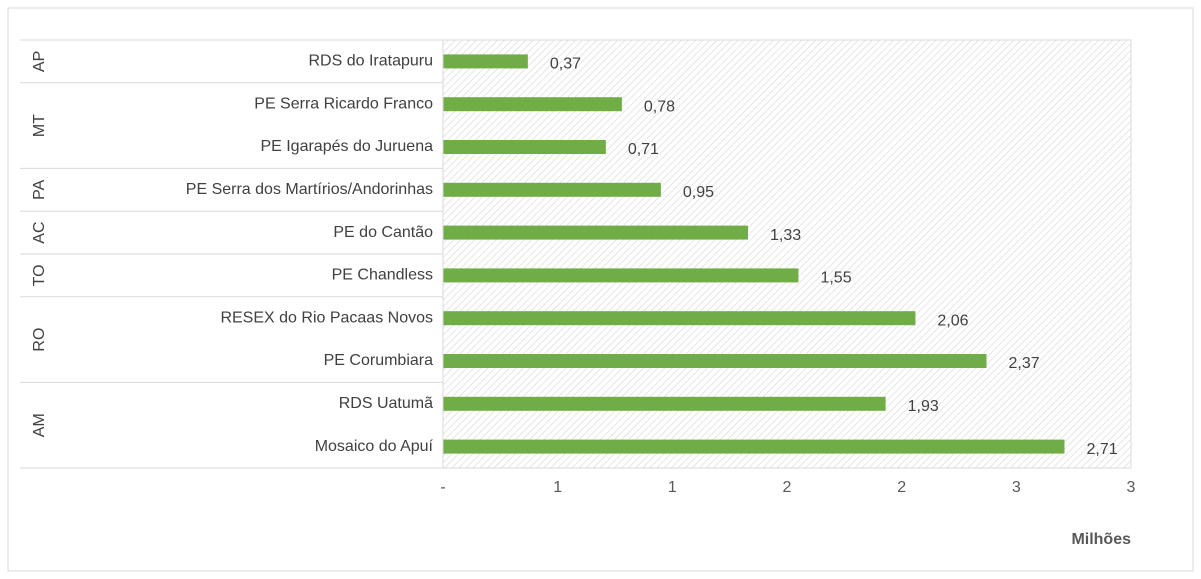  What do you see at coordinates (835, 278) in the screenshot?
I see `data-label: 1,55` at bounding box center [835, 278].